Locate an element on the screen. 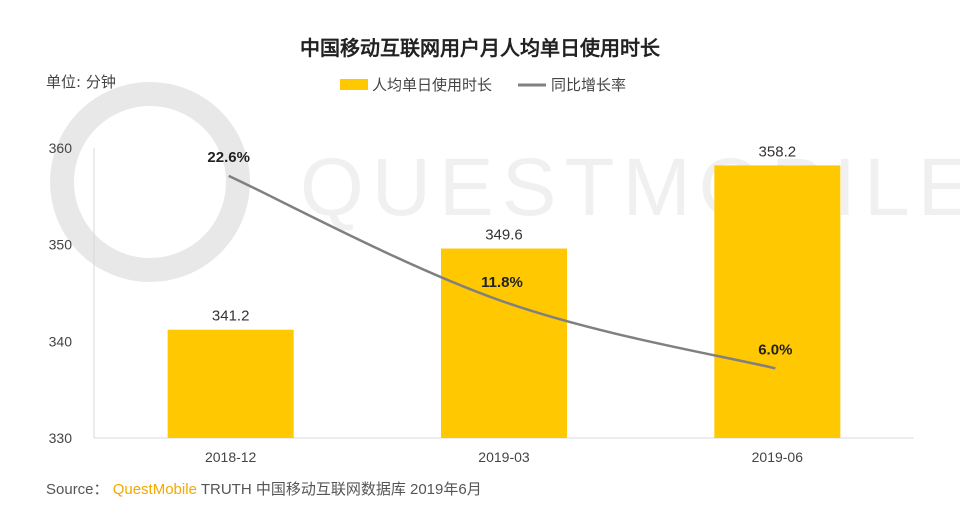  watermark is located at coordinates (150, 182).